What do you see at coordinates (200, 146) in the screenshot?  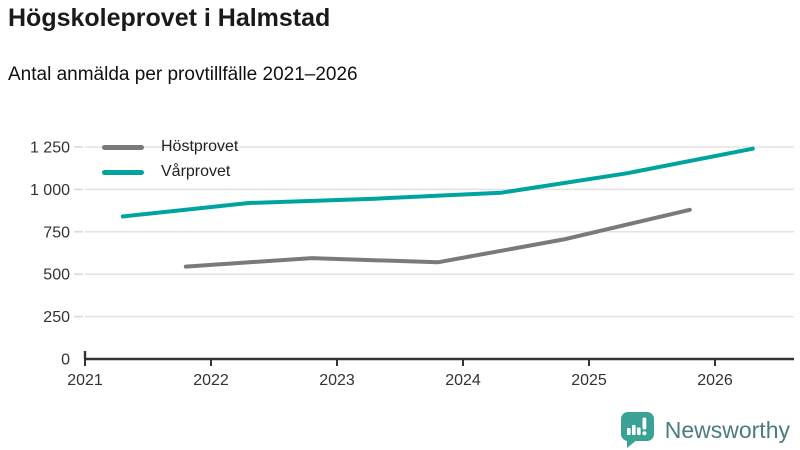 I see `legend-label: Höstprovet` at bounding box center [200, 146].